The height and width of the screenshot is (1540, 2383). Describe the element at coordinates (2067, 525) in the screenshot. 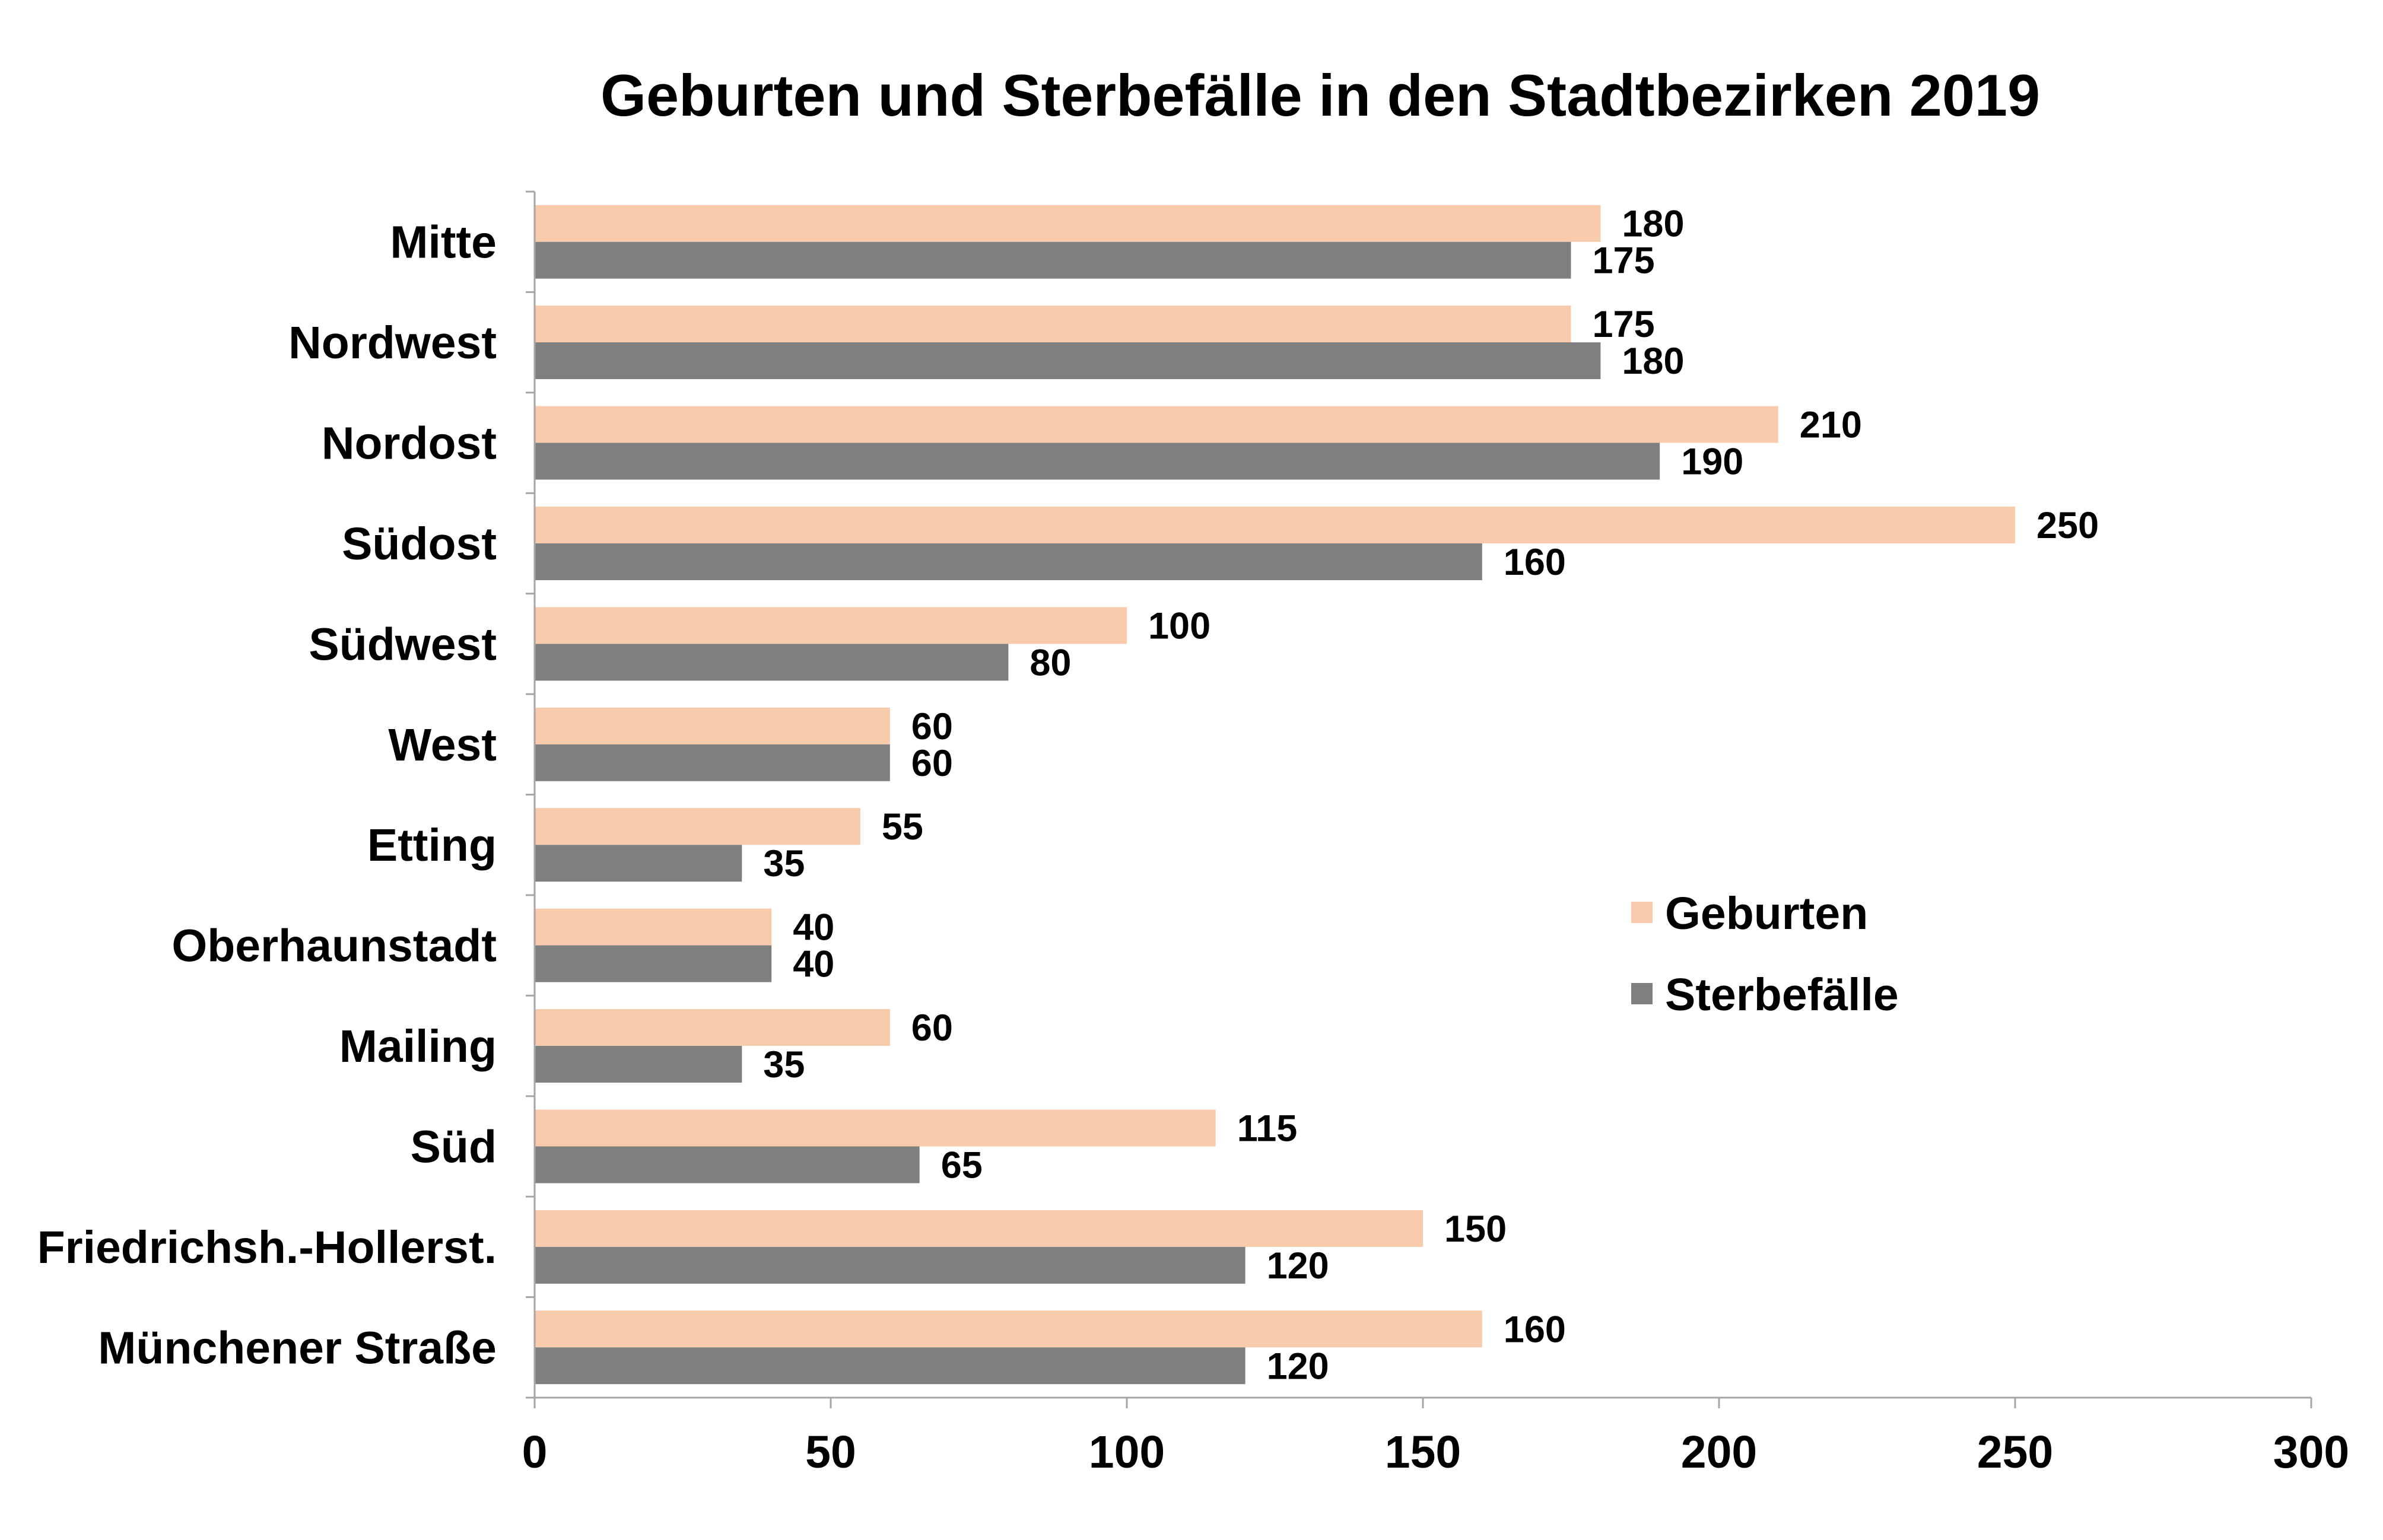

I see `data-label-geburten-sudost: 250` at that location.